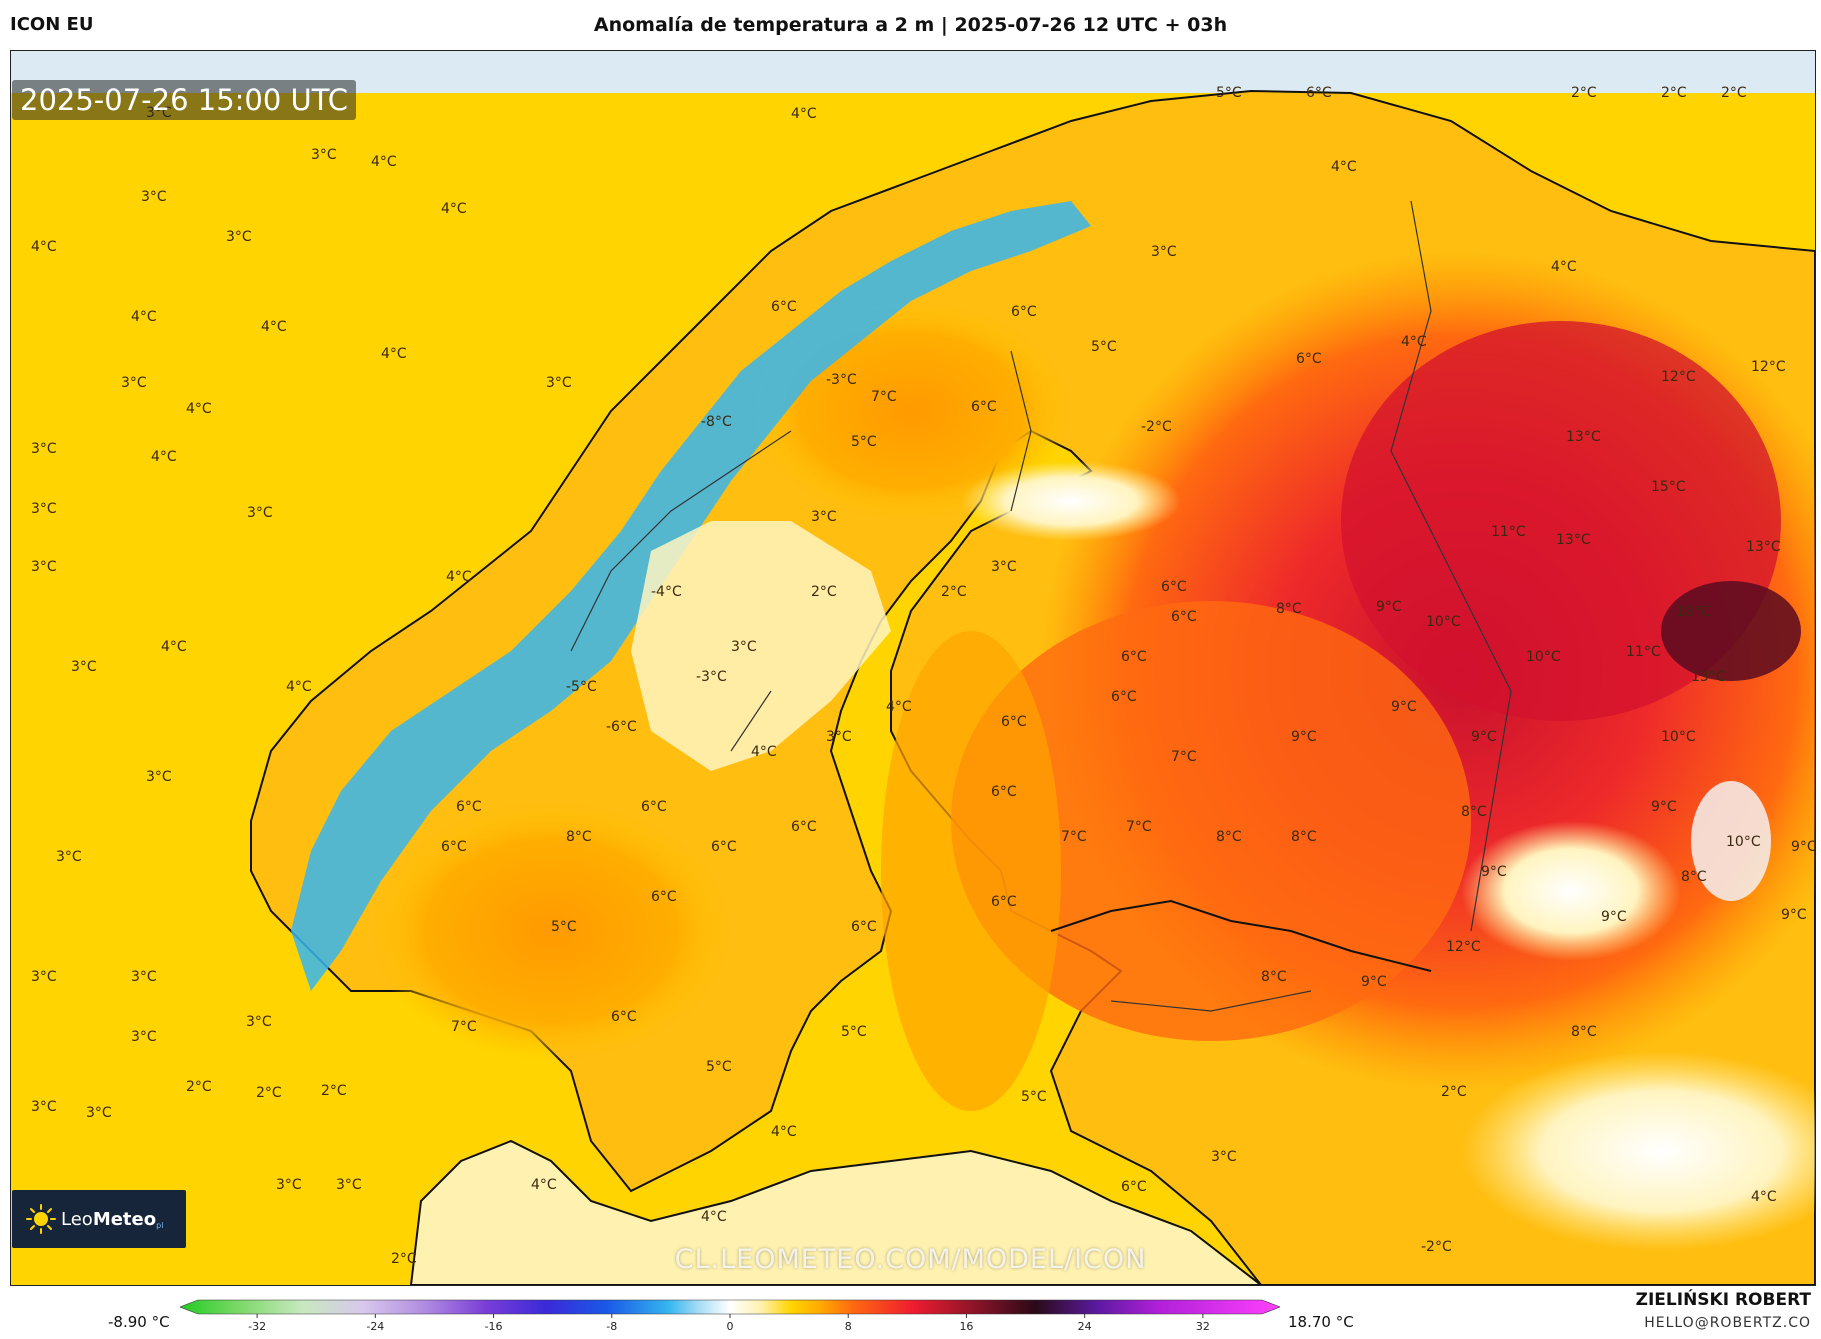 The height and width of the screenshot is (1339, 1821). I want to click on model-name: ICON EU, so click(52, 24).